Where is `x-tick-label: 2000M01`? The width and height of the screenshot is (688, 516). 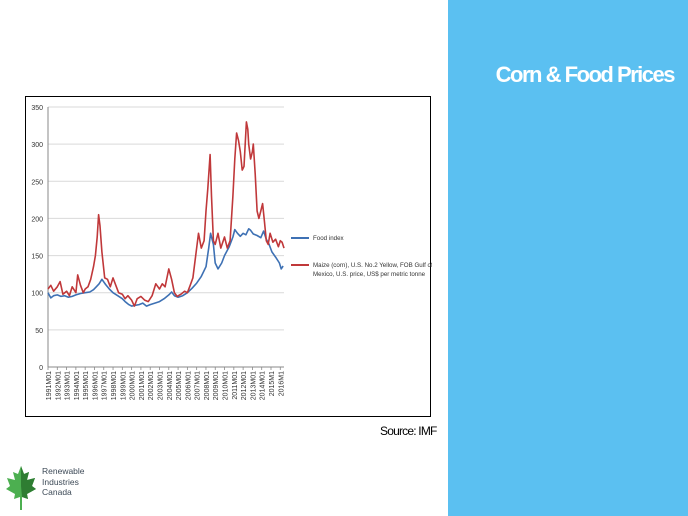 x-tick-label: 2000M01 is located at coordinates (133, 385).